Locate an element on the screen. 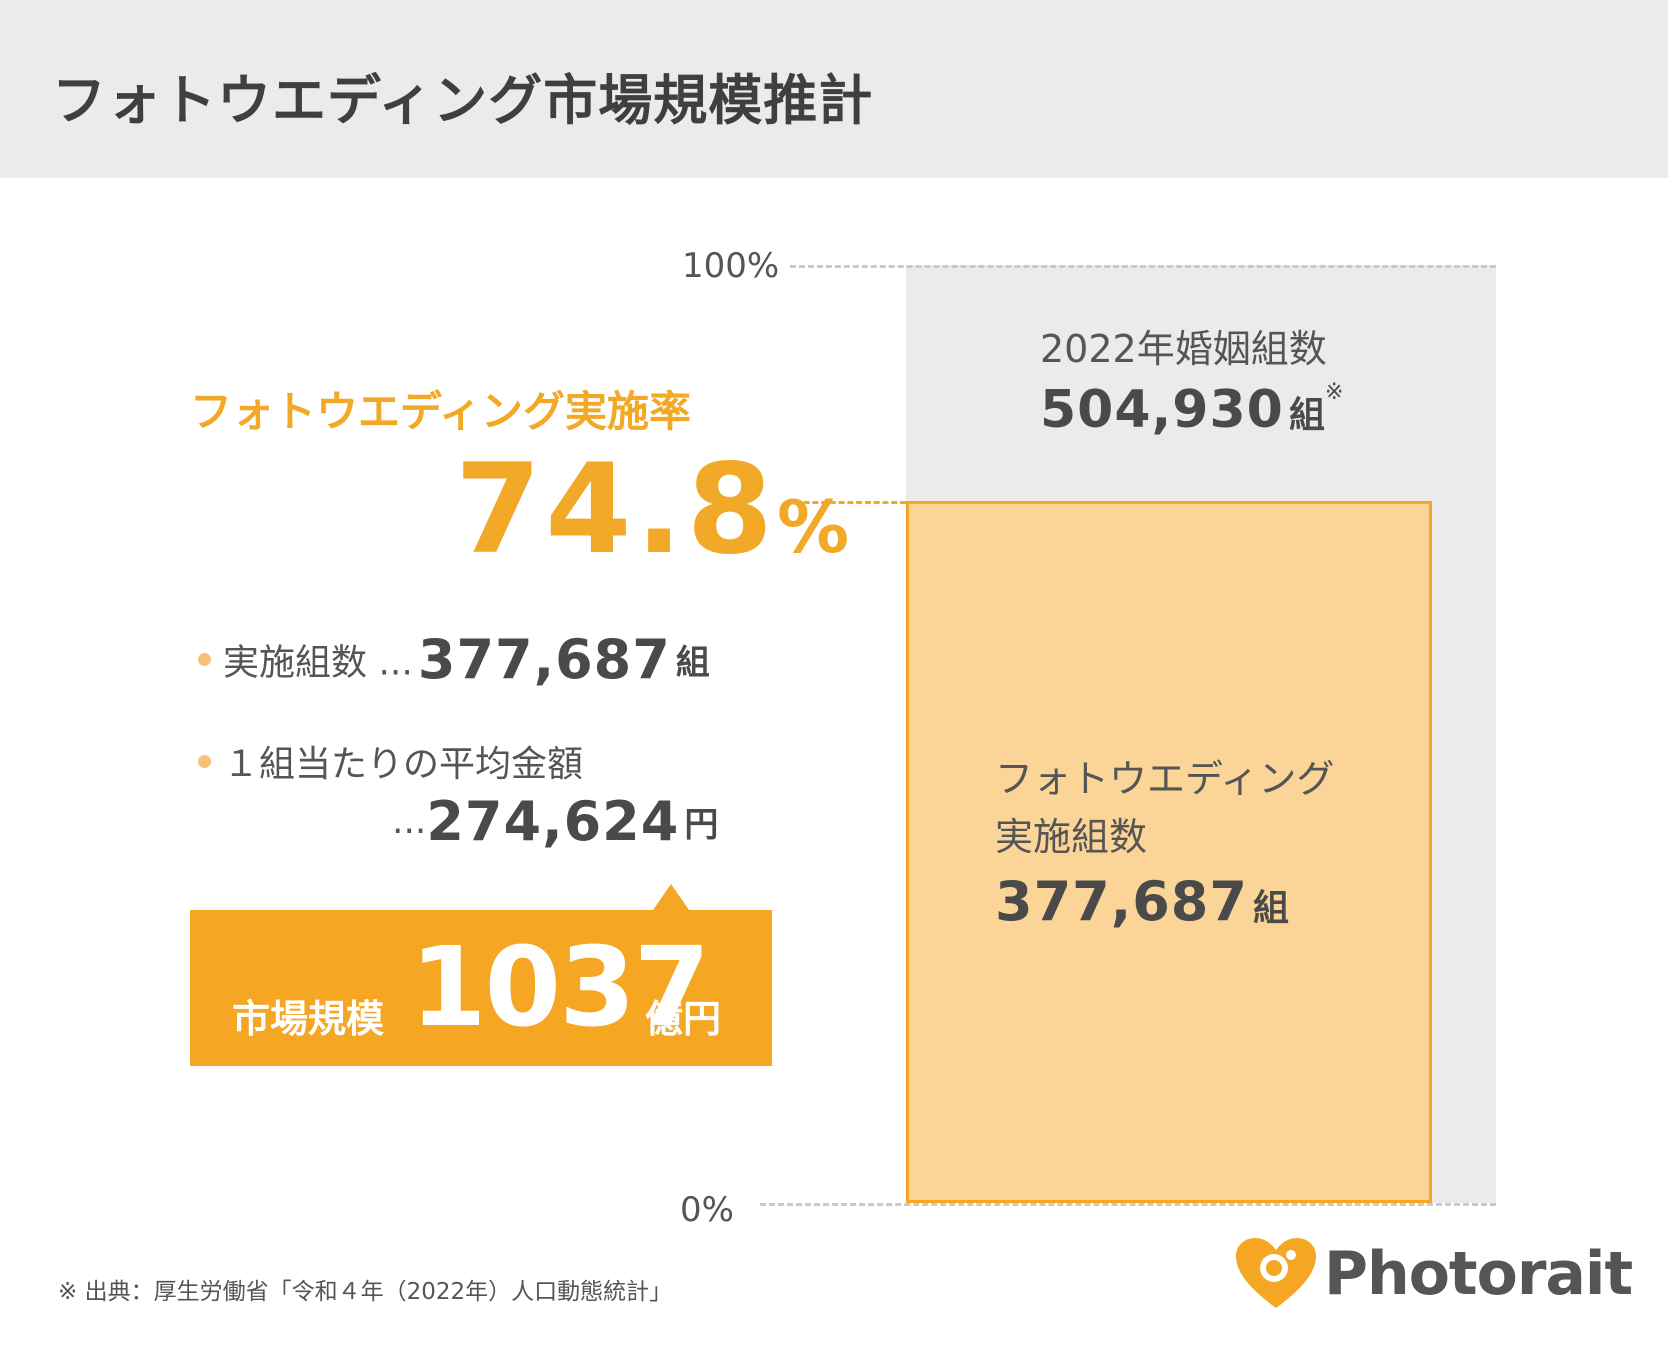 This screenshot has height=1350, width=1668. average-unit: 円 is located at coordinates (701, 825).